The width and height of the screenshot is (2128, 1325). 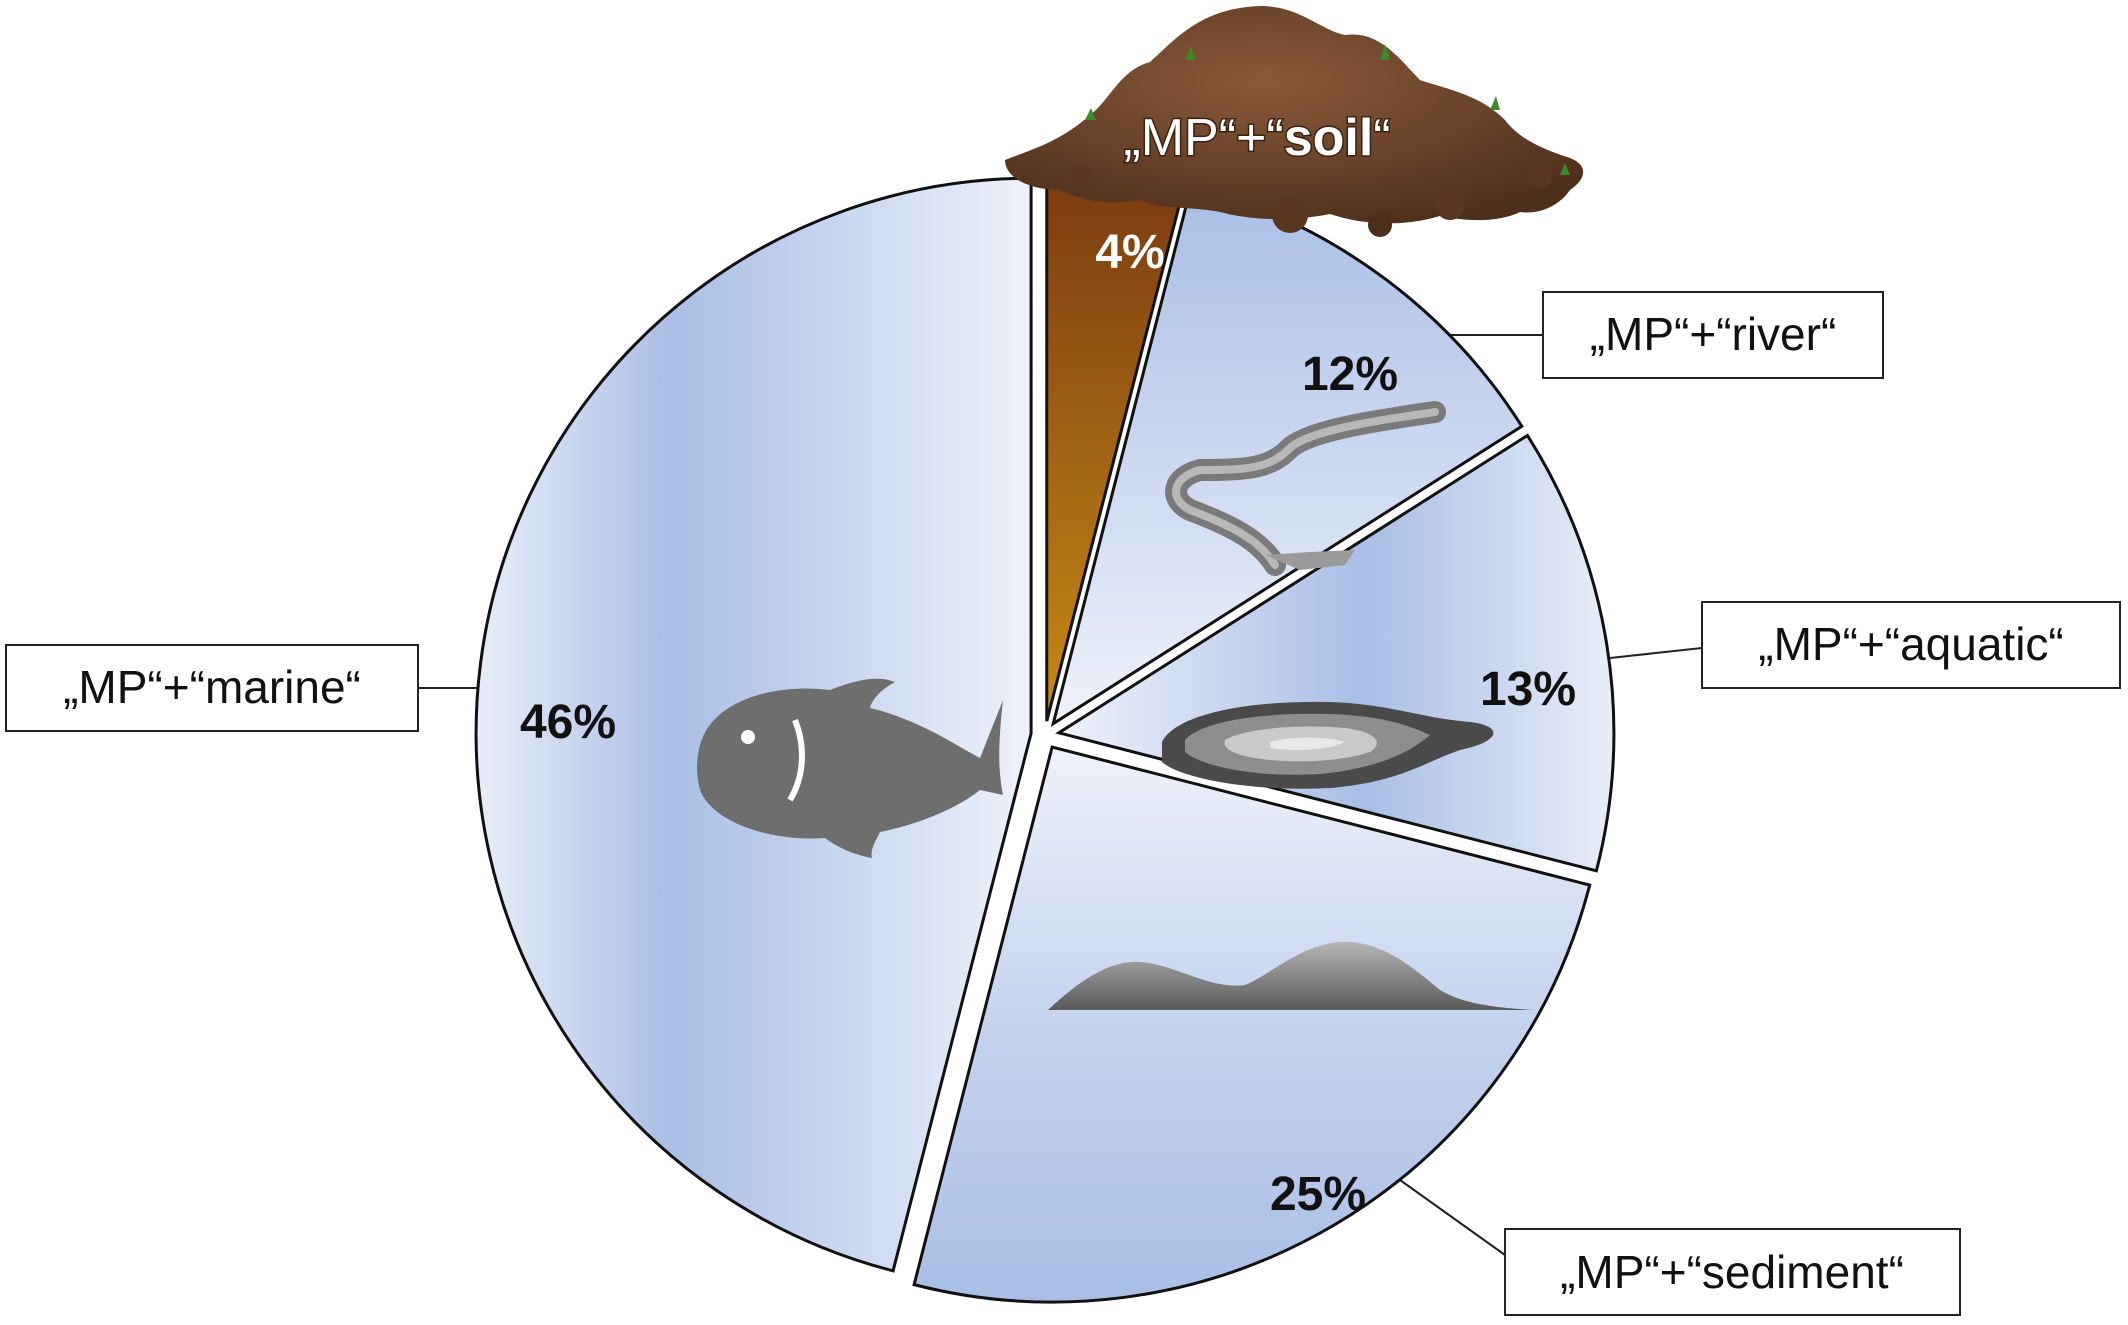 What do you see at coordinates (1656, 653) in the screenshot?
I see `leader-line-aquatic` at bounding box center [1656, 653].